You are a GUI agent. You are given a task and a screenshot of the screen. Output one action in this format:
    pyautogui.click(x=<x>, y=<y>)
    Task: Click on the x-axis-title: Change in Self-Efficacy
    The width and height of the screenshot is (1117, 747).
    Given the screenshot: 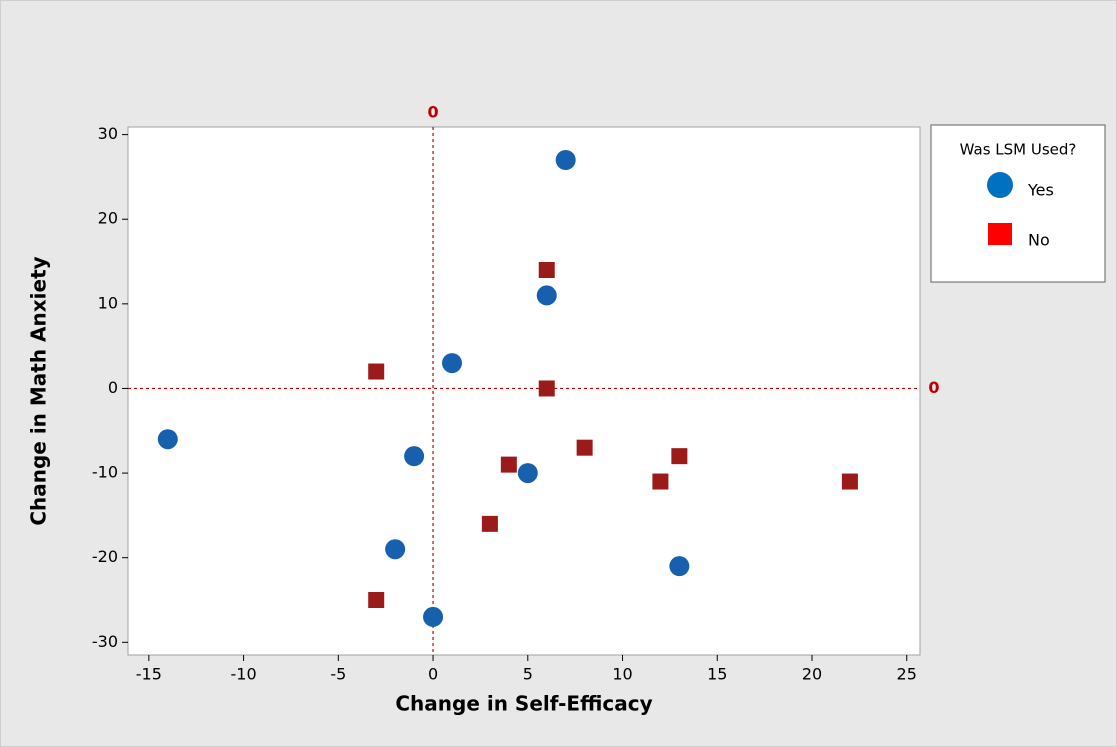 What is the action you would take?
    pyautogui.click(x=523, y=704)
    